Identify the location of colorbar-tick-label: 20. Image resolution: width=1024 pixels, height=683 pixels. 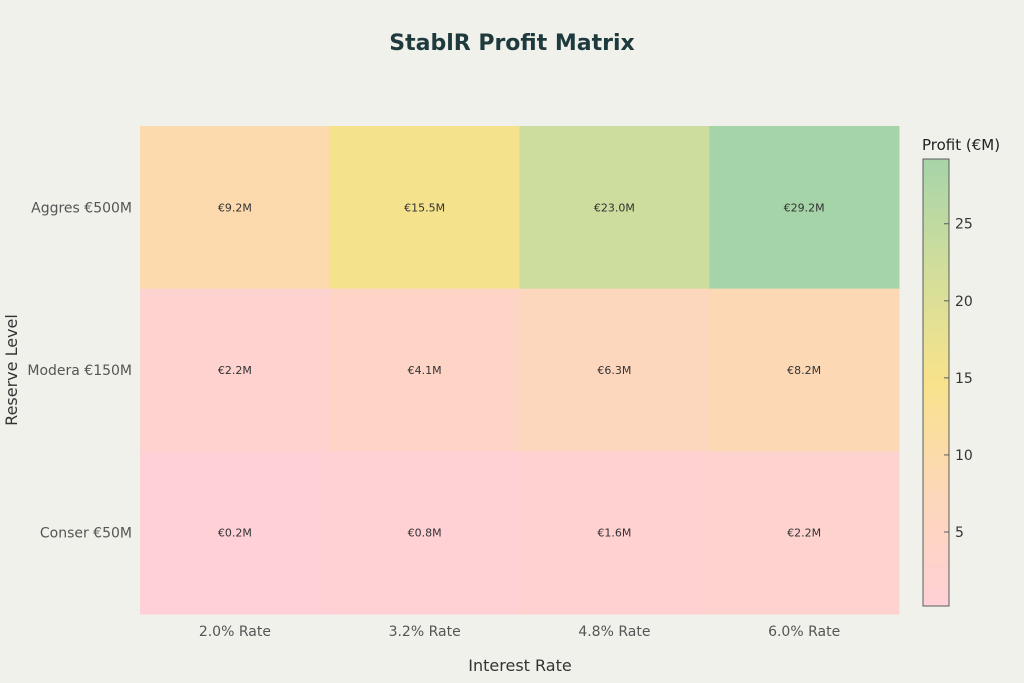
(964, 302).